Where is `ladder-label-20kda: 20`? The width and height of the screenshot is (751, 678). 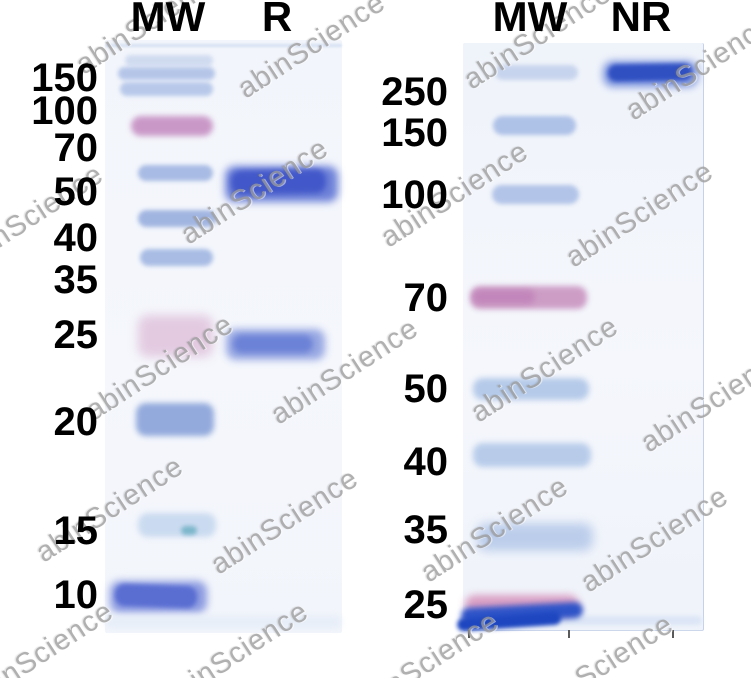
ladder-label-20kda: 20 is located at coordinates (76, 422).